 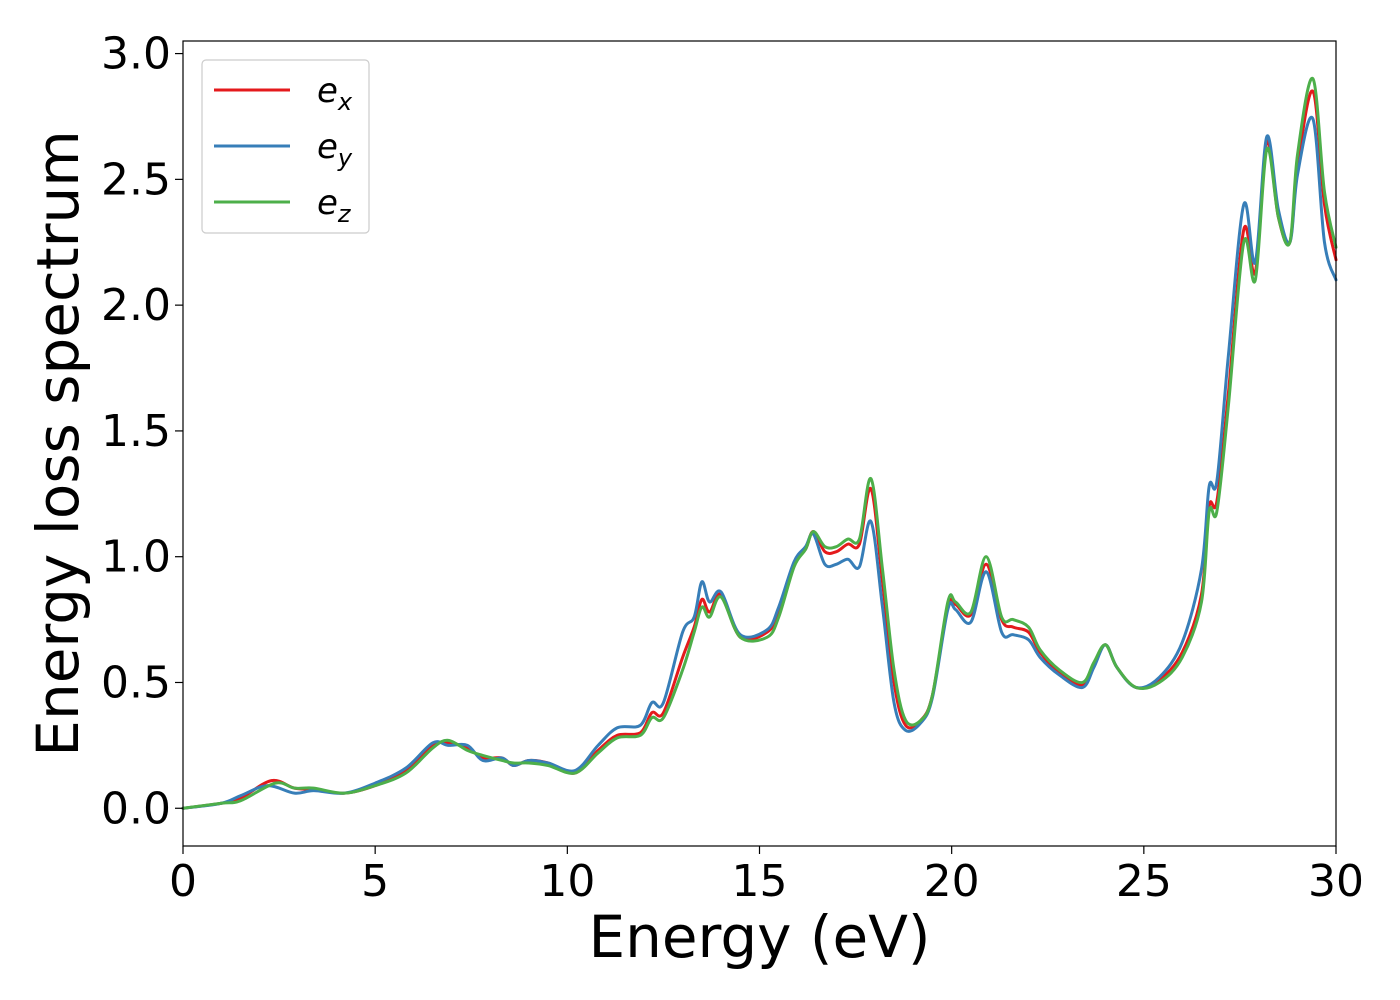 What do you see at coordinates (567, 881) in the screenshot?
I see `x-tick-label: 10` at bounding box center [567, 881].